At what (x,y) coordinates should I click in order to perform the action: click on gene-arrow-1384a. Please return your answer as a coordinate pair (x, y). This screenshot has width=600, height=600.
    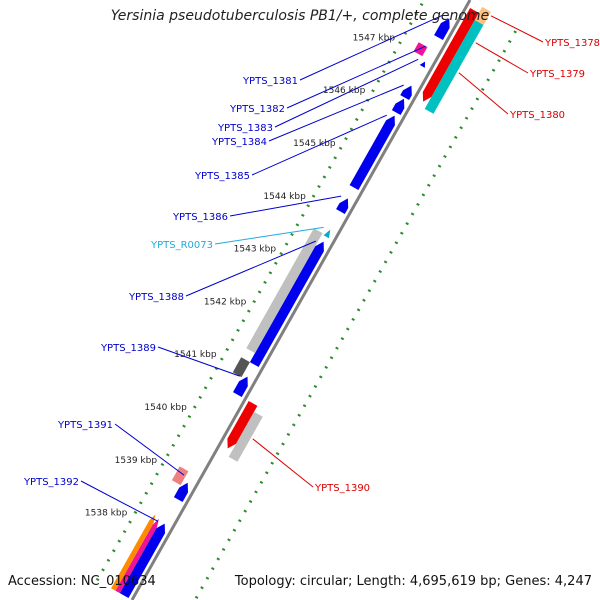
    Looking at the image, I should click on (398, 106).